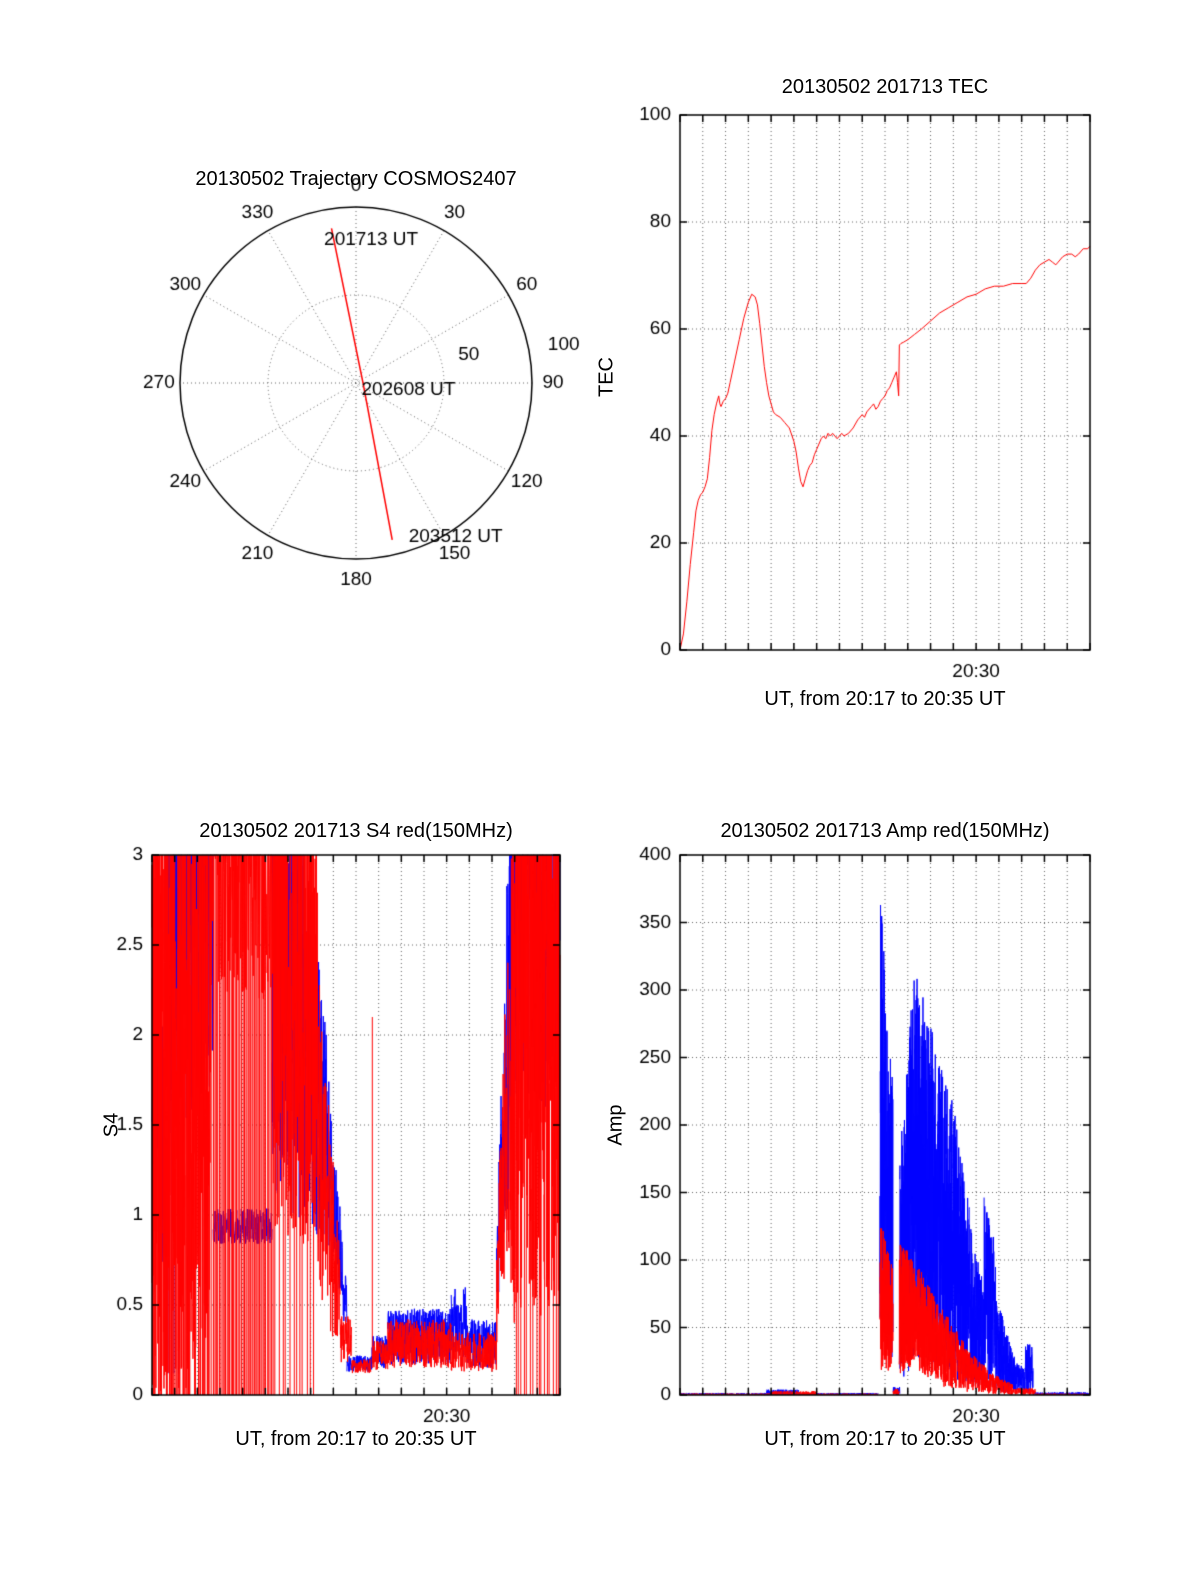 This screenshot has height=1575, width=1200. I want to click on tec-x-axis-label: UT, from 20:17 to 20:35 UT, so click(885, 699).